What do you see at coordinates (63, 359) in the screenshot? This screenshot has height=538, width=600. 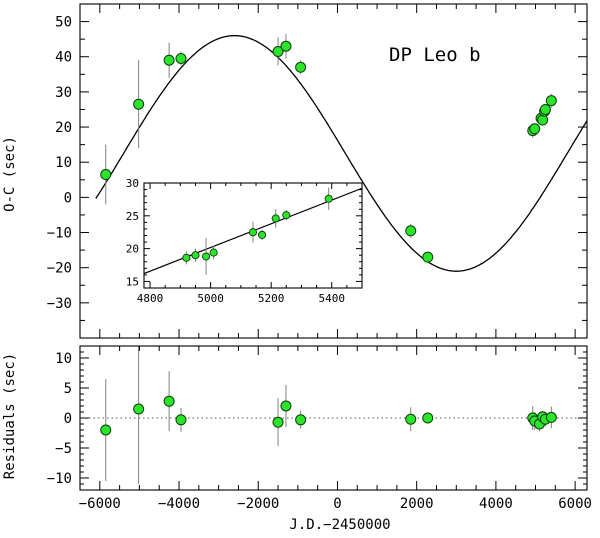 I see `bottom-y-tick-label: 10` at bounding box center [63, 359].